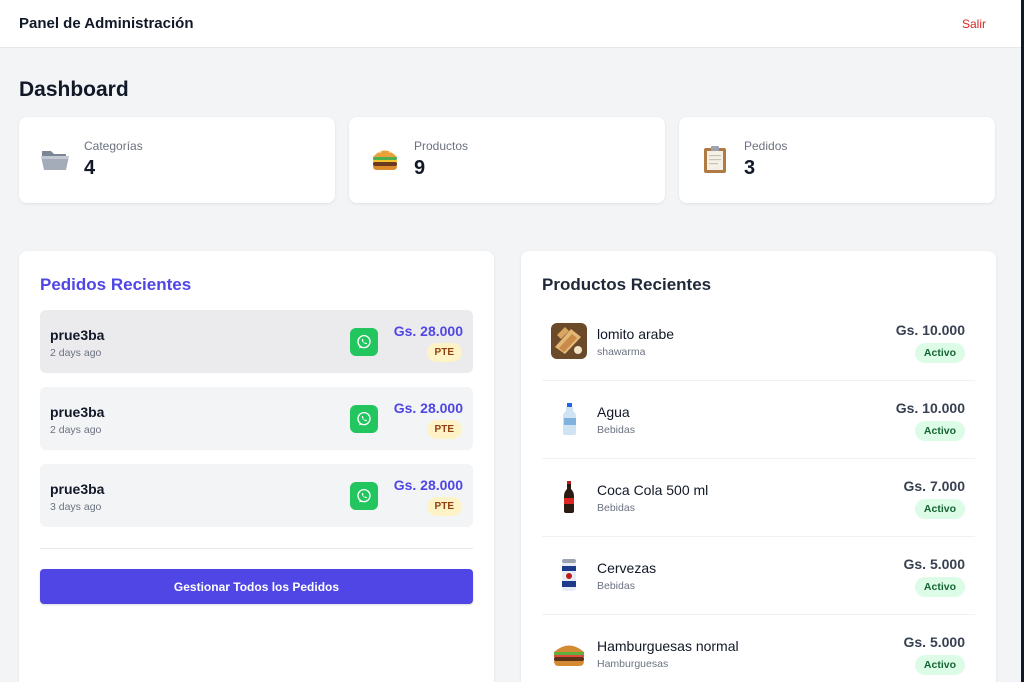 The width and height of the screenshot is (1024, 682). I want to click on stat-label: Pedidos, so click(766, 146).